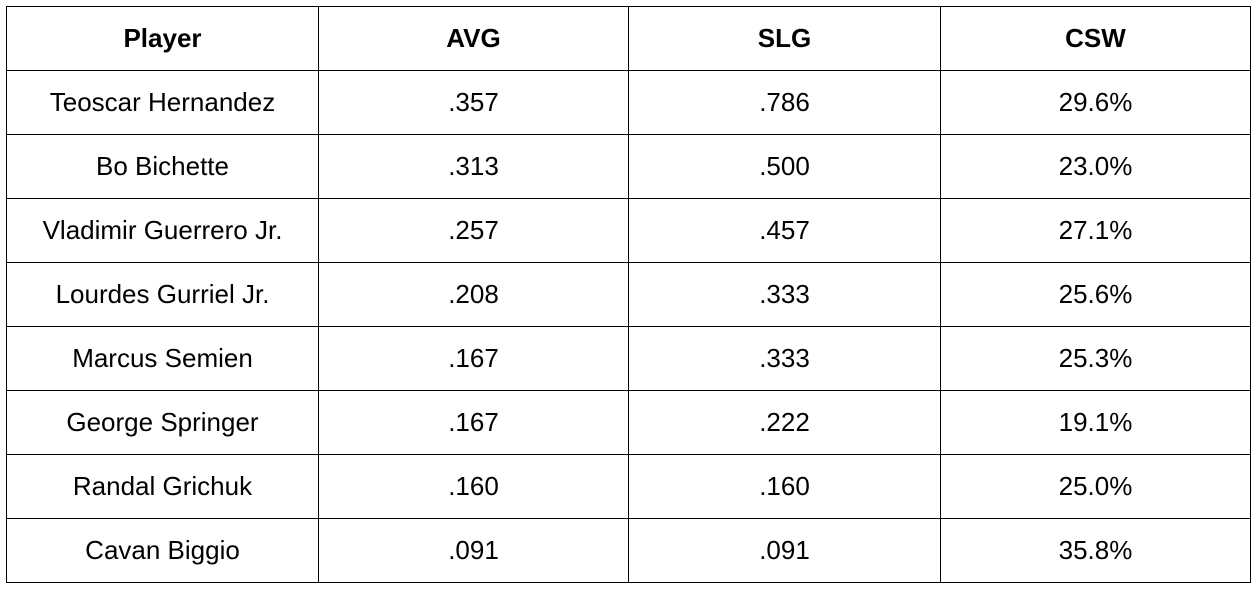 Image resolution: width=1256 pixels, height=594 pixels. What do you see at coordinates (1095, 230) in the screenshot?
I see `stat-cell: 27.1%` at bounding box center [1095, 230].